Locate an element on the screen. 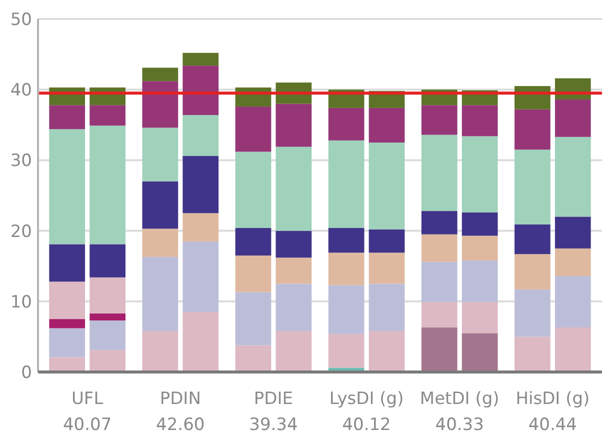 The width and height of the screenshot is (610, 438). text: LysDI (g) 40.12 is located at coordinates (366, 412).